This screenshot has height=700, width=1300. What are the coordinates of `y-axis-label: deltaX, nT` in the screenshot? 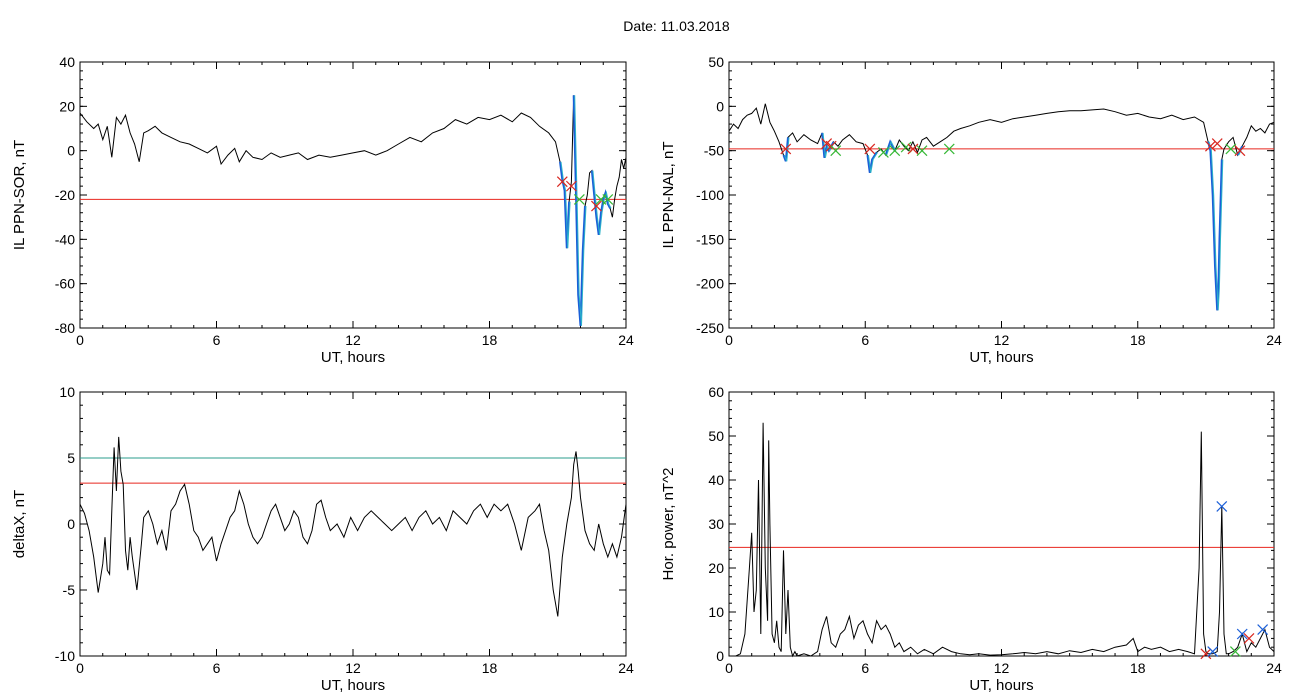 It's located at (19, 524).